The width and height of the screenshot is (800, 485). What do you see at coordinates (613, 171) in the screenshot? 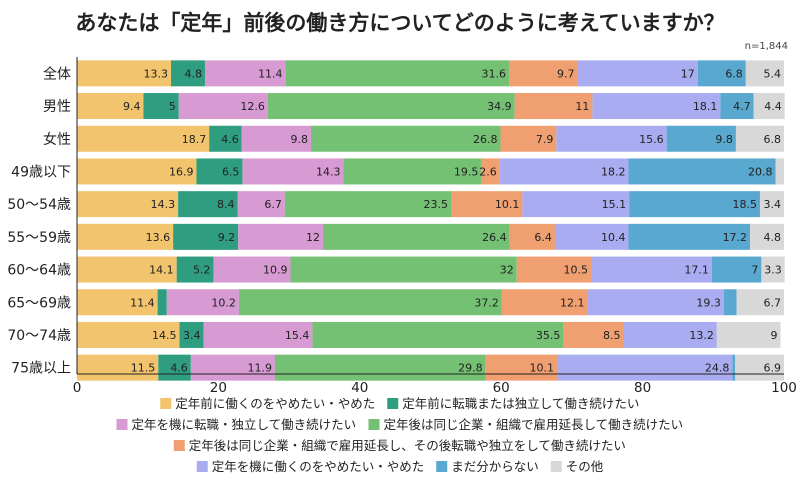
I see `data-label: 18.2` at bounding box center [613, 171].